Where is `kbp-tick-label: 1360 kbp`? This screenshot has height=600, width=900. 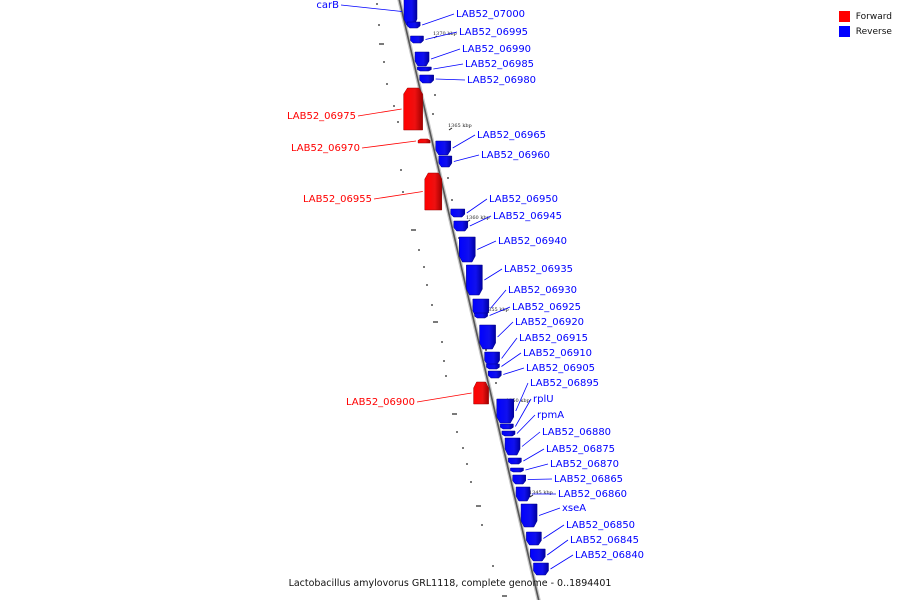
kbp-tick-label: 1360 kbp is located at coordinates (478, 218).